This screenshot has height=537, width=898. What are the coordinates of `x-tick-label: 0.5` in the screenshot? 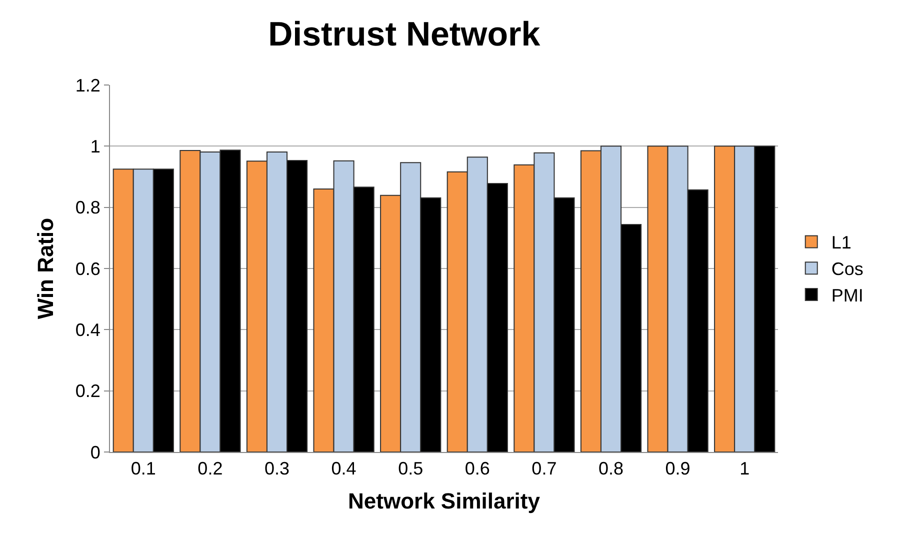 It's located at (411, 468).